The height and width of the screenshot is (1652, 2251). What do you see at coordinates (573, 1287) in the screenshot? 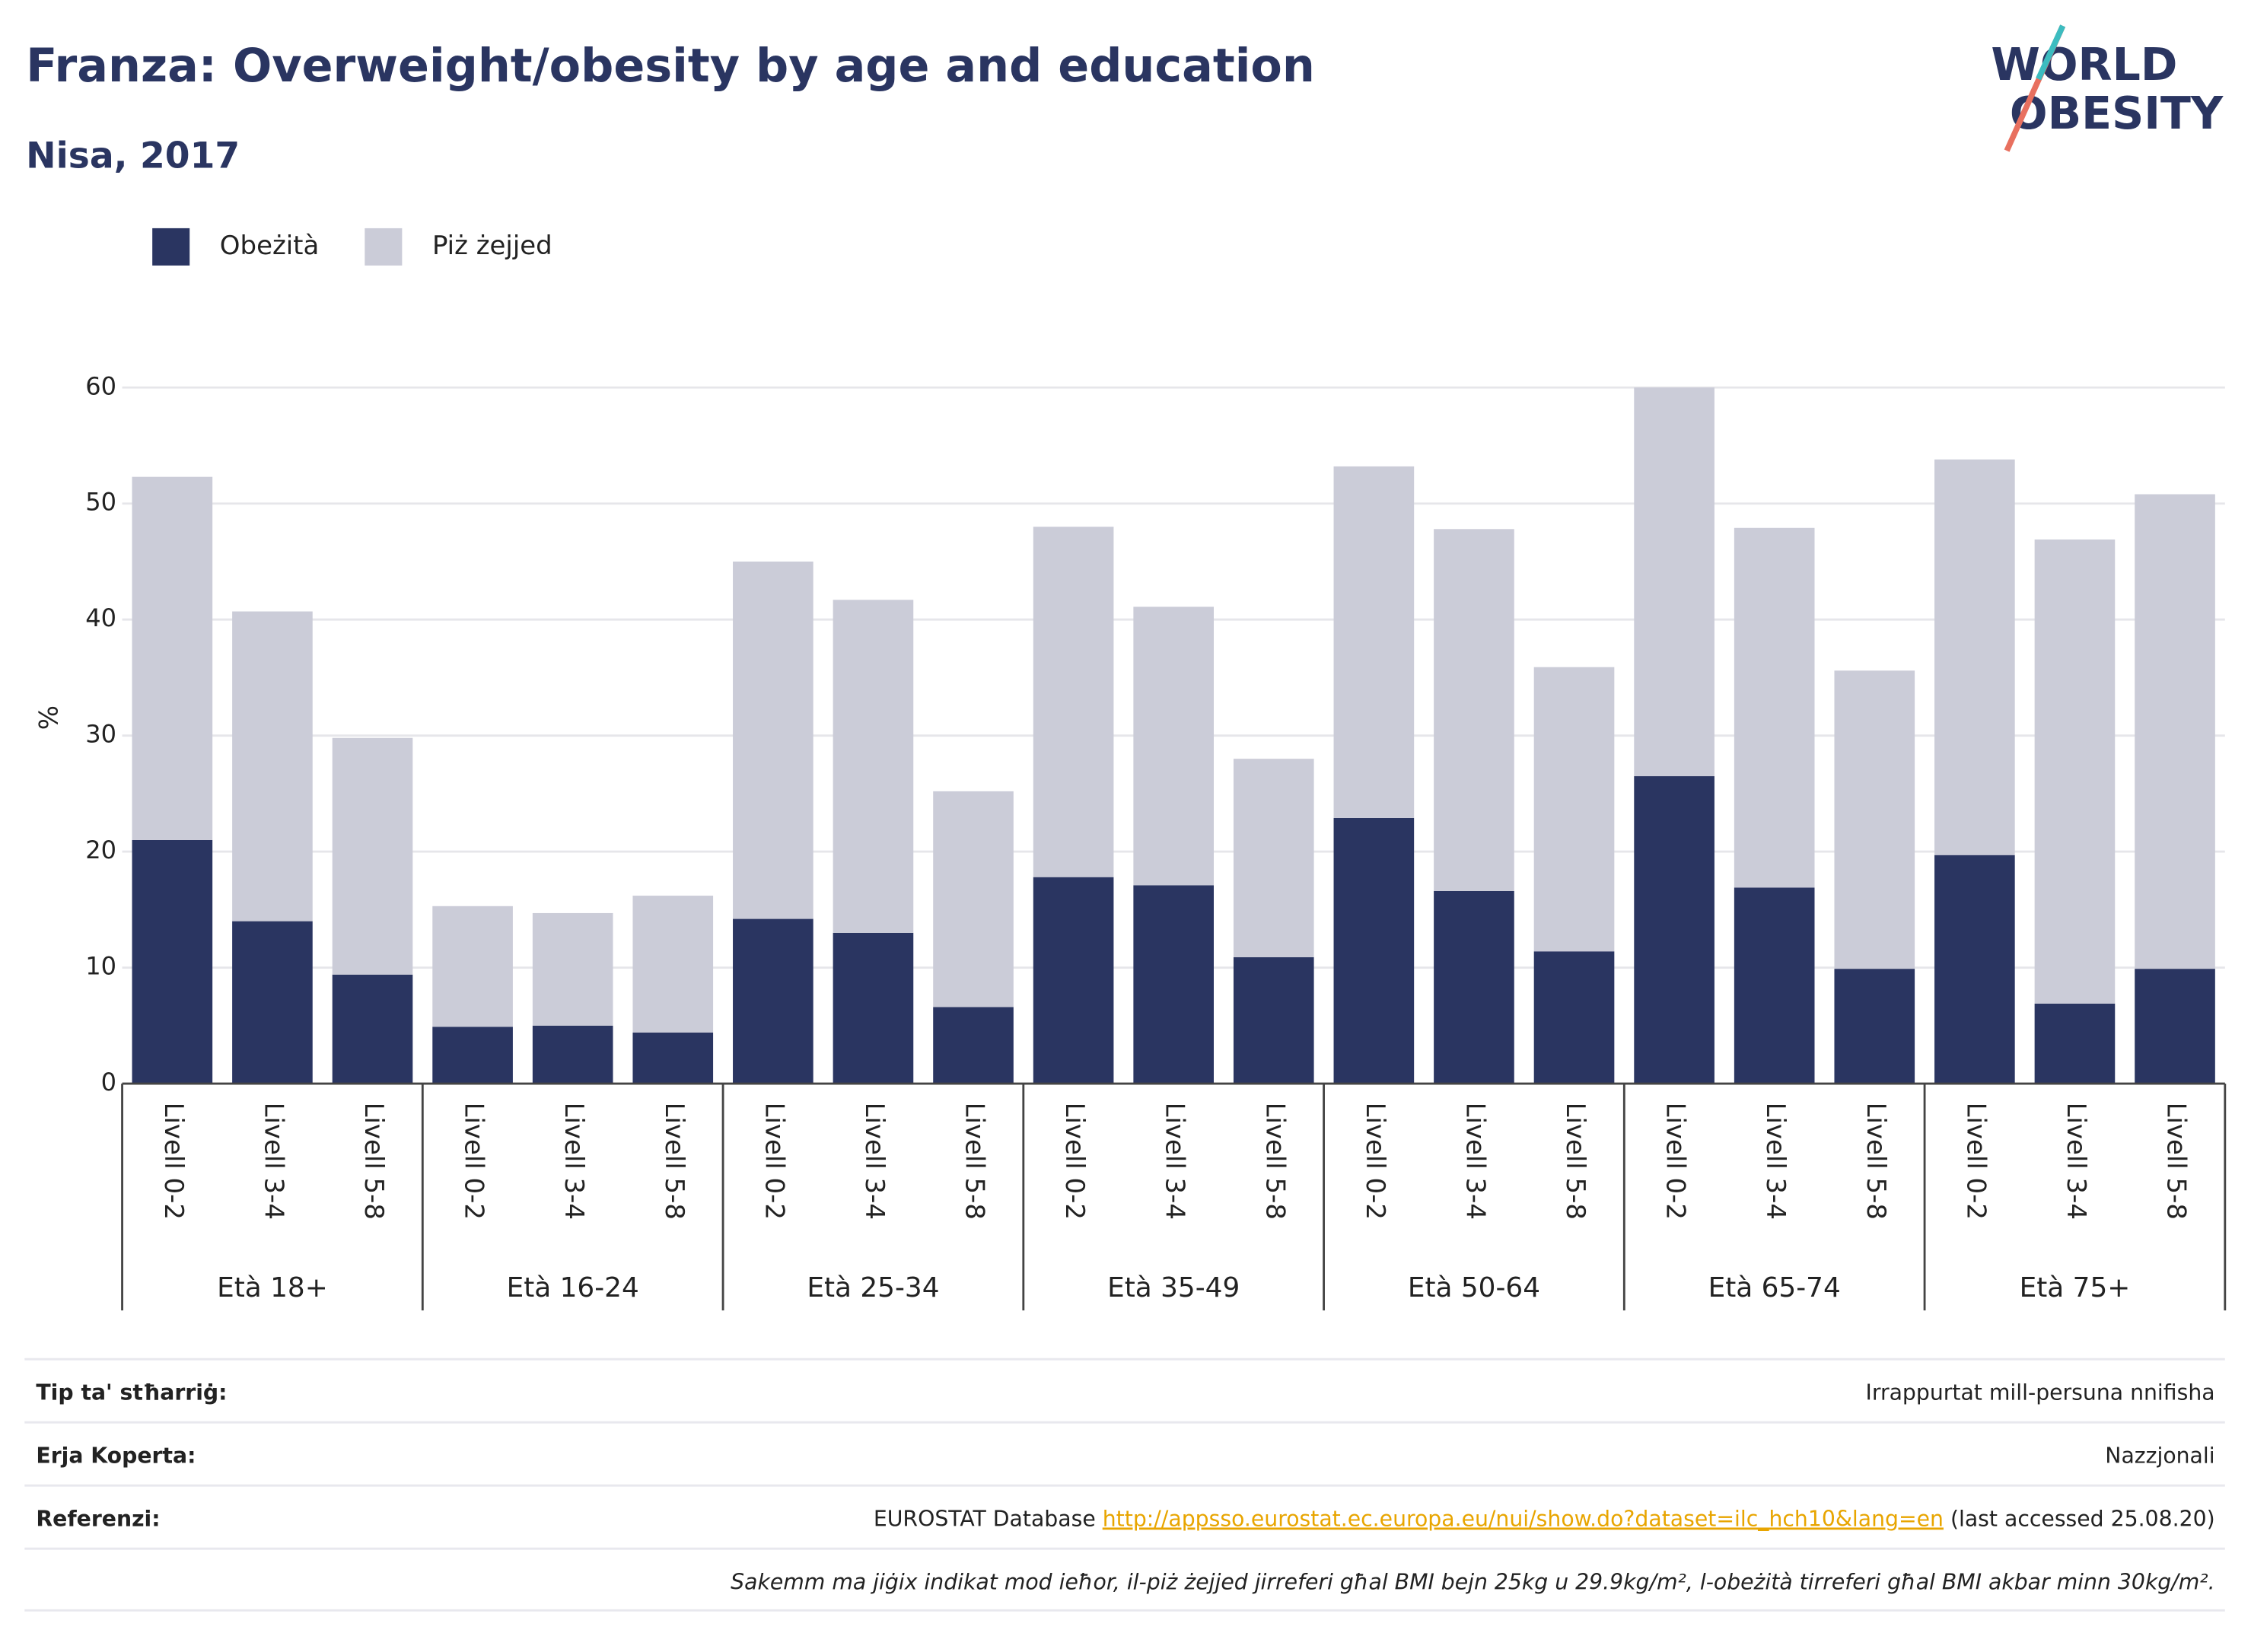
I see `group-label: Età 16-24` at bounding box center [573, 1287].